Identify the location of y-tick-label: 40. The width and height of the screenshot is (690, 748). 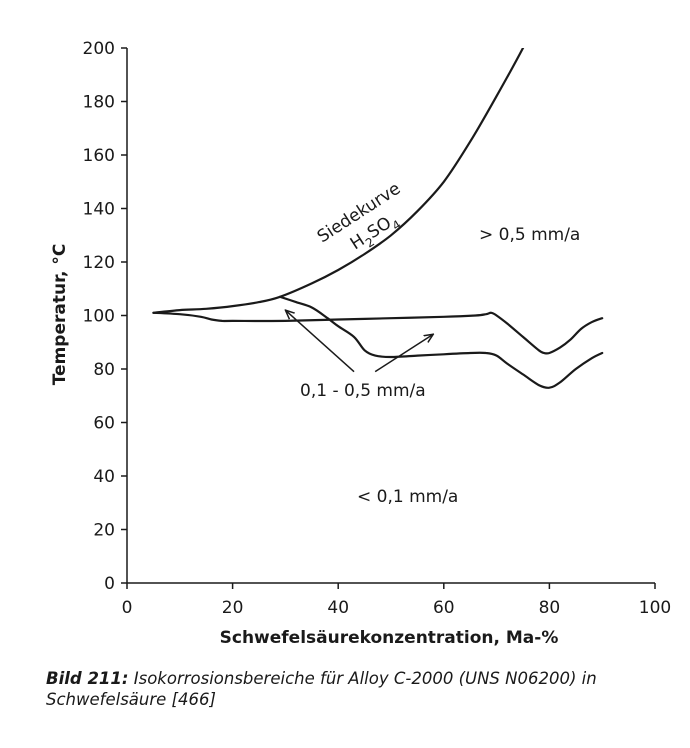
(104, 477).